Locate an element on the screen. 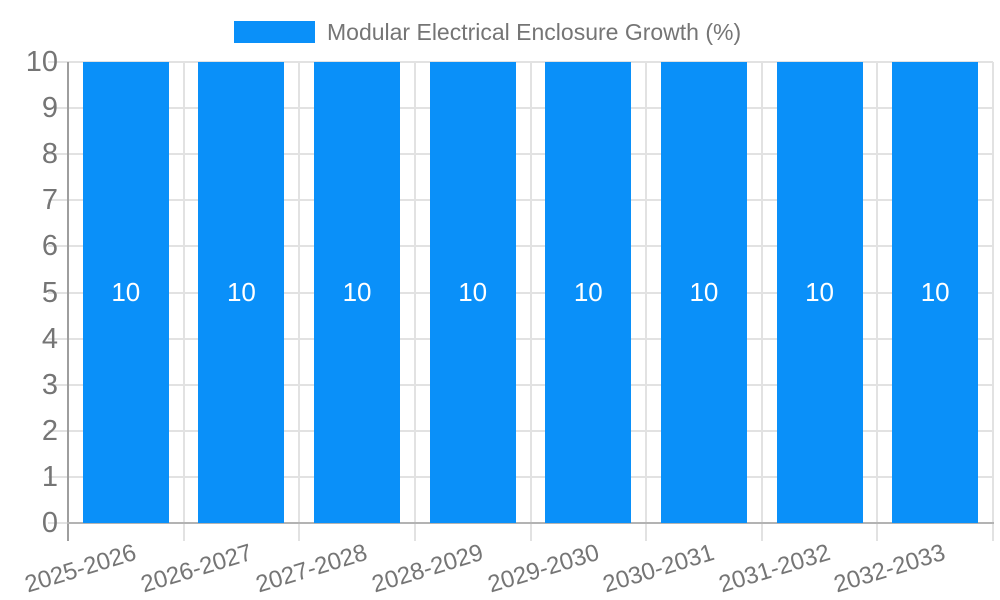 The width and height of the screenshot is (1000, 600). y-axis-label: 5 is located at coordinates (49, 292).